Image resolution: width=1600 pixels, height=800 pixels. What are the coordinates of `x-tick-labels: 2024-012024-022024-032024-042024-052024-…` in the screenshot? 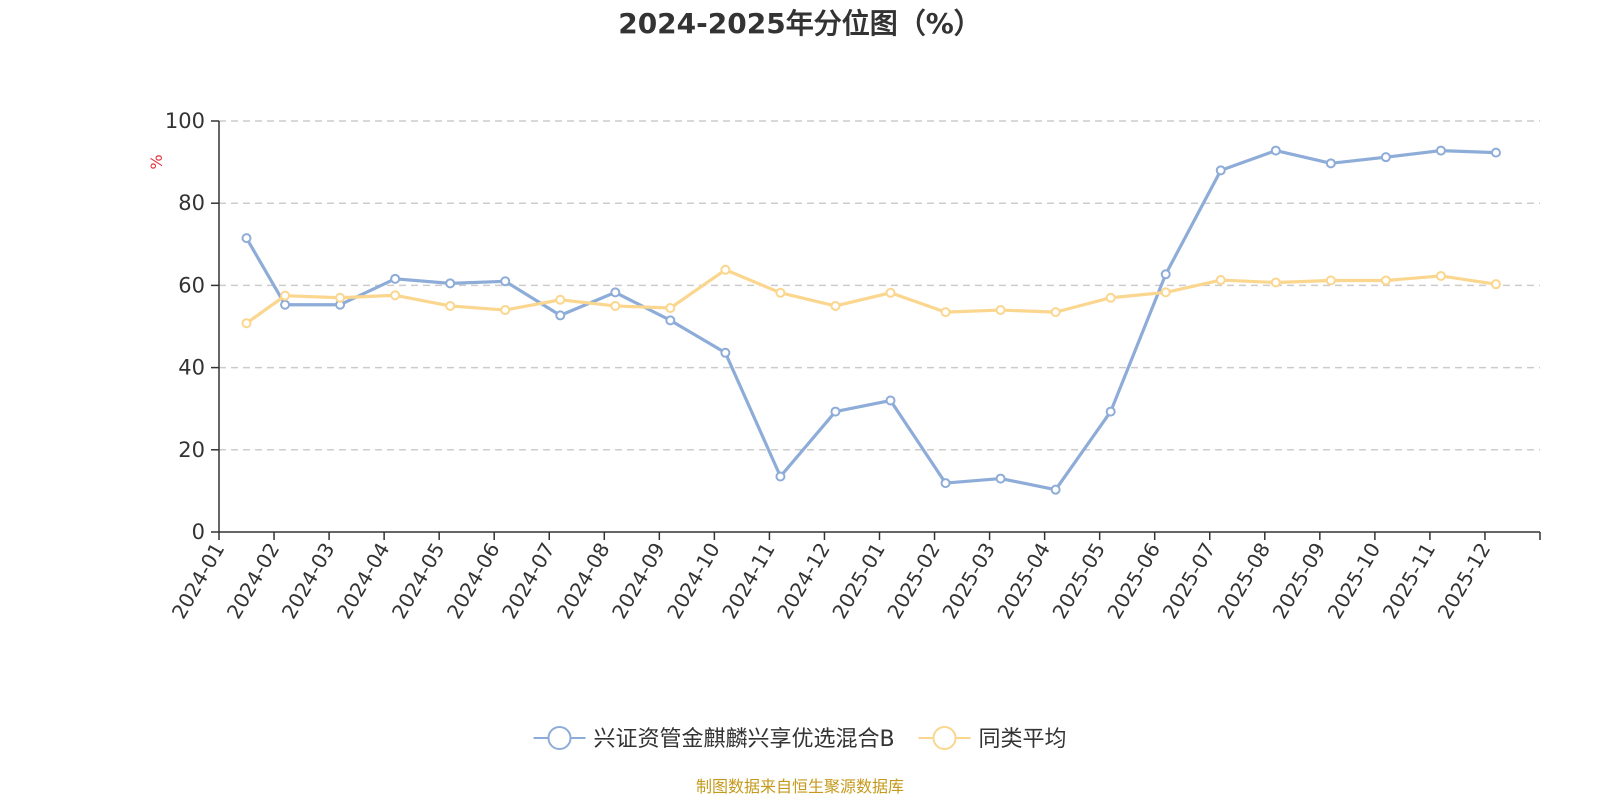 It's located at (831, 580).